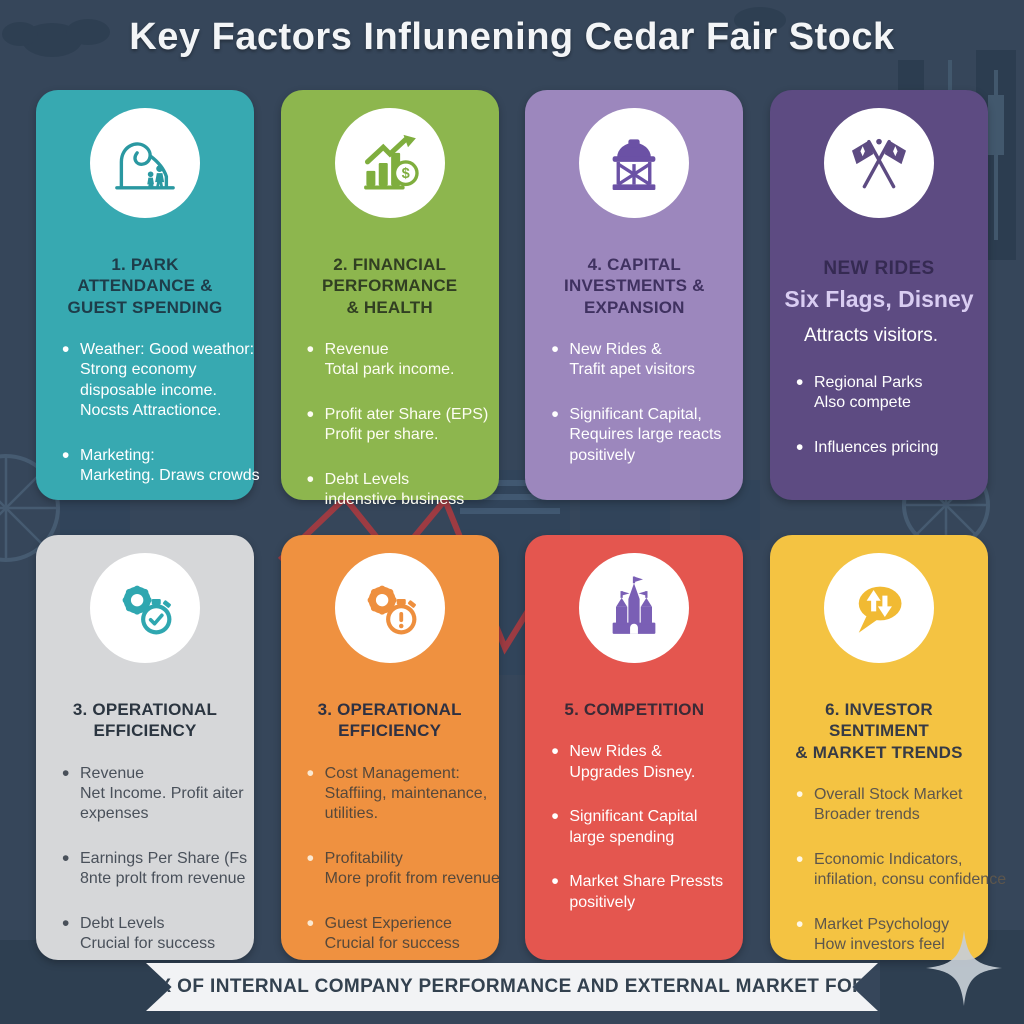  I want to click on card-title-line: 1. PARK, so click(145, 264).